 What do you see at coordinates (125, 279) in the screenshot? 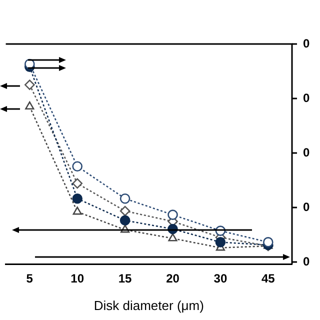
I see `x-tick-label: 15` at bounding box center [125, 279].